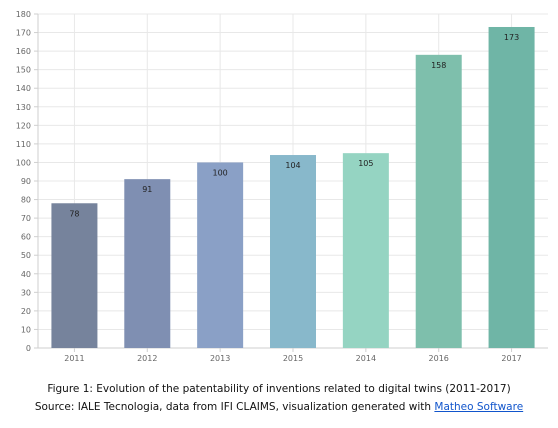 The width and height of the screenshot is (558, 428). I want to click on y-tick-label: 110, so click(23, 144).